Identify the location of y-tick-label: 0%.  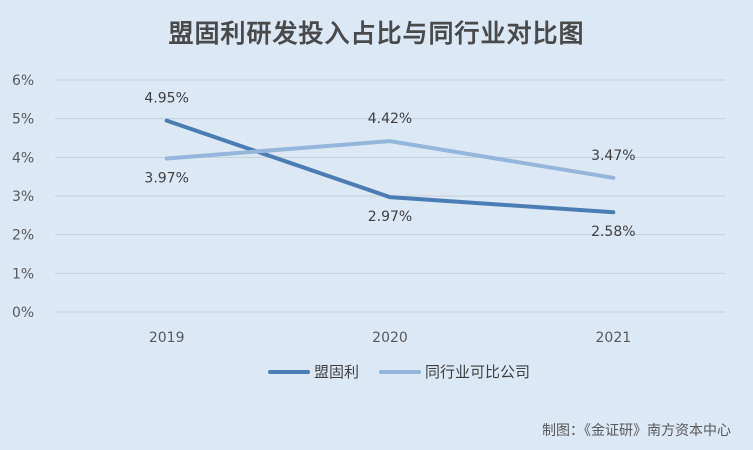
(23, 313).